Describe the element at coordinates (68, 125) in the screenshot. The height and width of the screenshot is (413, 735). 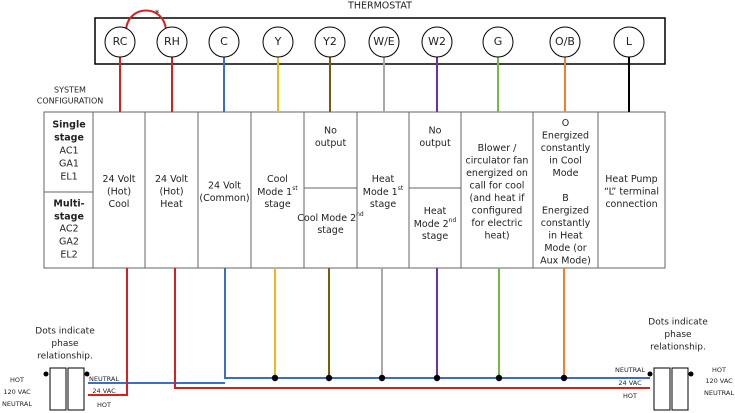
I see `config-title: Single` at that location.